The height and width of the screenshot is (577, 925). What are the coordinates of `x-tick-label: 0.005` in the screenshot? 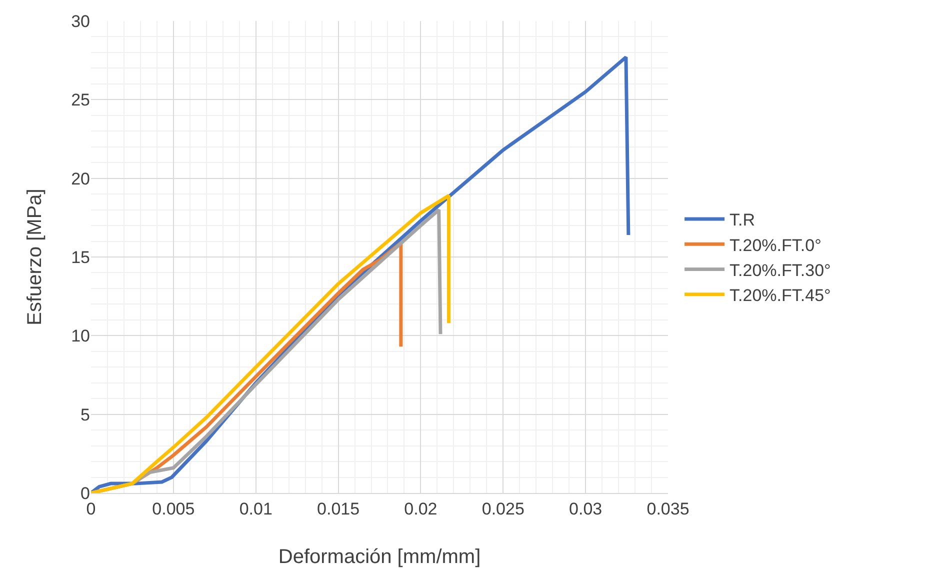 It's located at (173, 508).